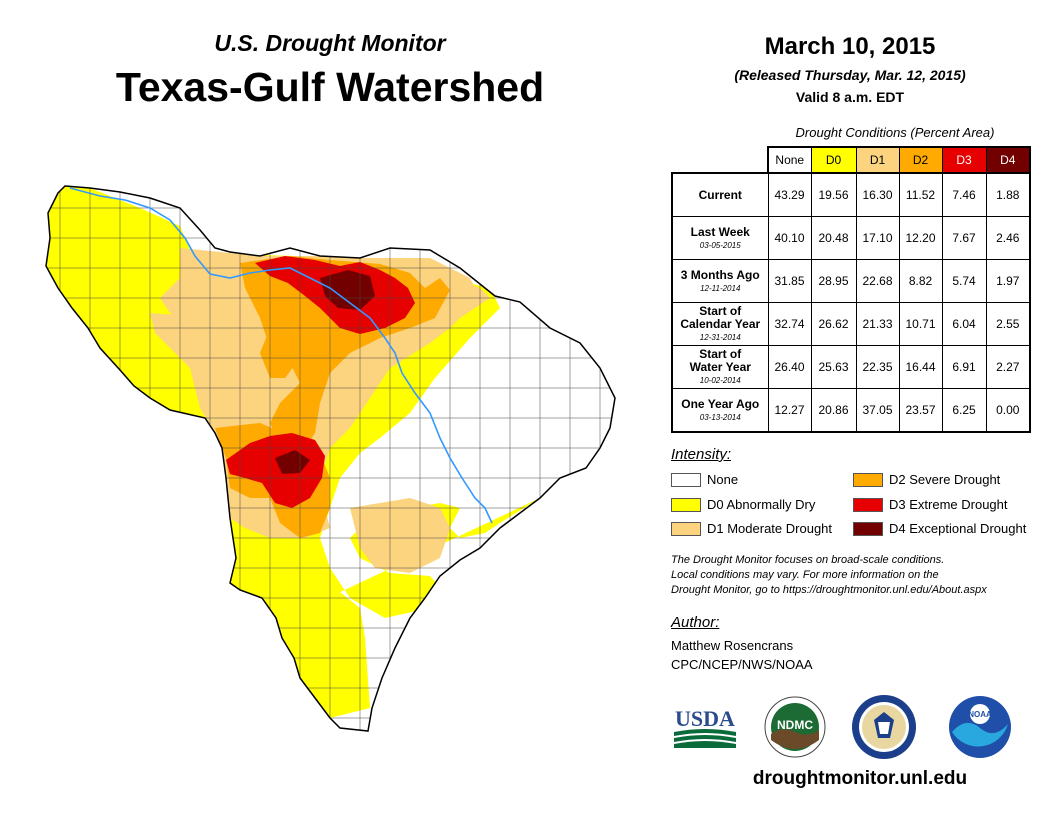 Image resolution: width=1056 pixels, height=816 pixels. I want to click on map-subtitle: U.S. Drought Monitor, so click(330, 43).